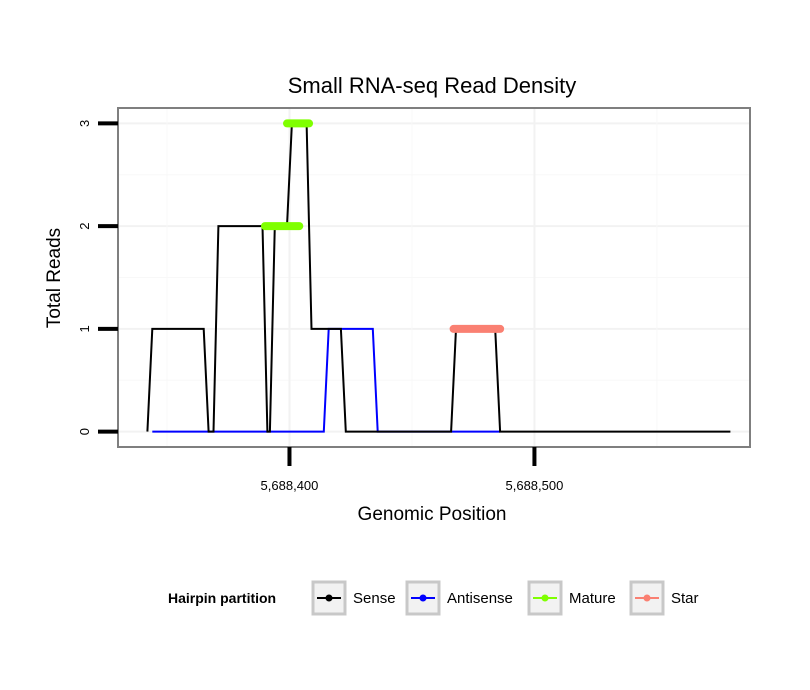  I want to click on y-axis-title: Total Reads, so click(54, 278).